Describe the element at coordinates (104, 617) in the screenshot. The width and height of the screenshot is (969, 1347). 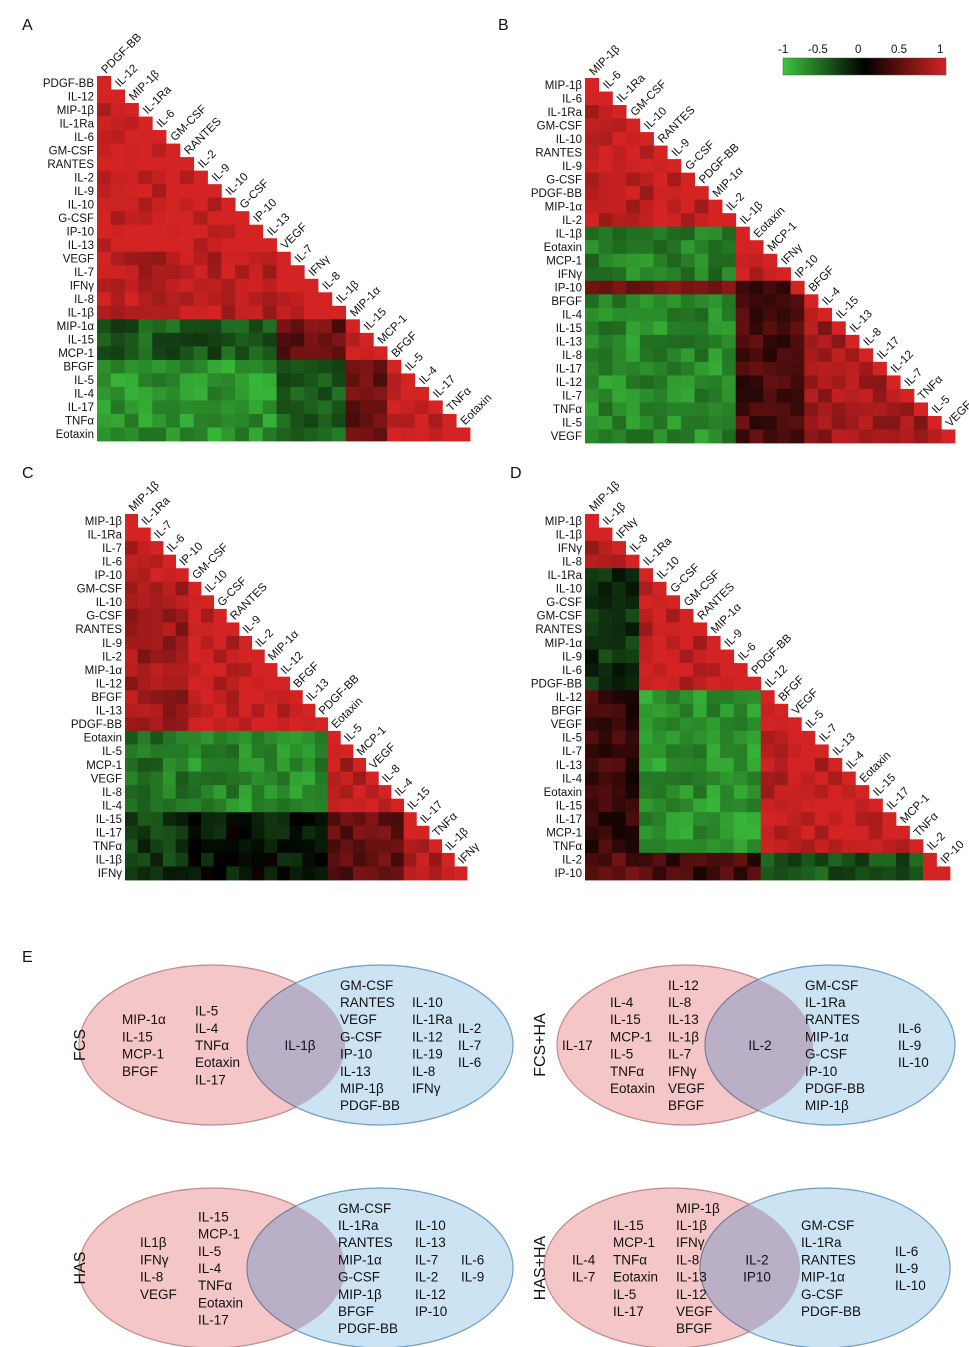
I see `row-label: G-CSF` at that location.